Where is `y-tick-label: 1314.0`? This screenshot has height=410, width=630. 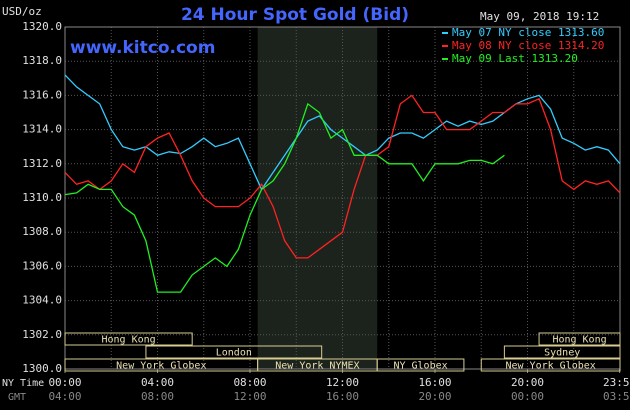
y-tick-label: 1314.0 is located at coordinates (42, 129).